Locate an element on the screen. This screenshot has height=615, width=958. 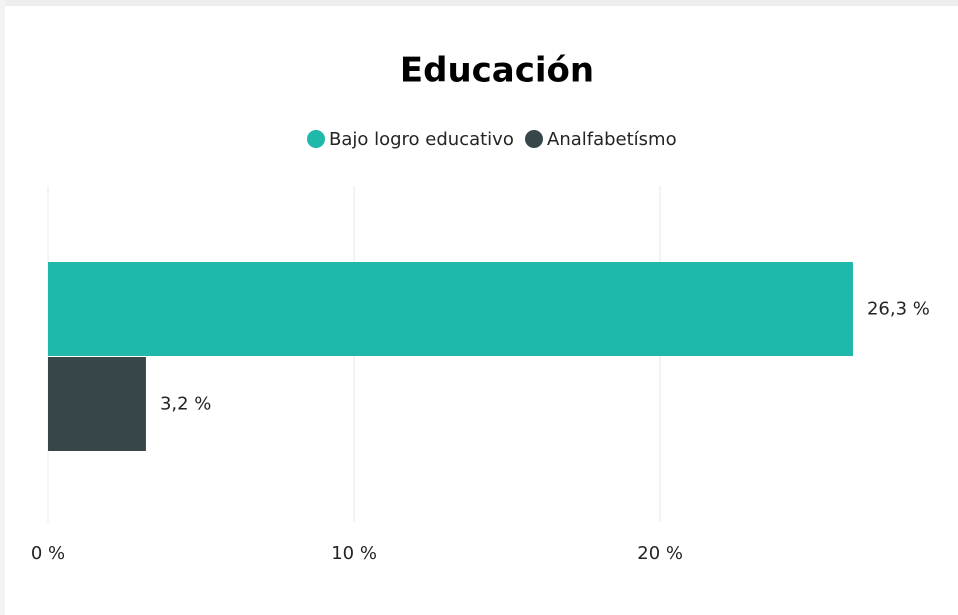
data-label: 26,3 % is located at coordinates (898, 309).